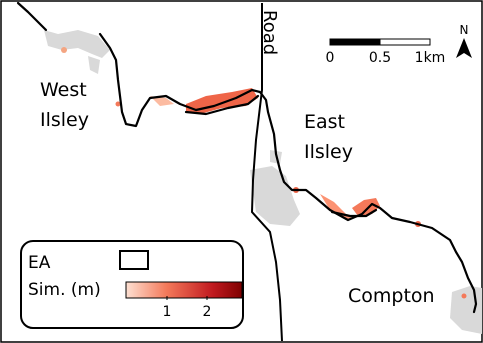 The width and height of the screenshot is (483, 343). Describe the element at coordinates (184, 290) in the screenshot. I see `legend-colorbar` at that location.